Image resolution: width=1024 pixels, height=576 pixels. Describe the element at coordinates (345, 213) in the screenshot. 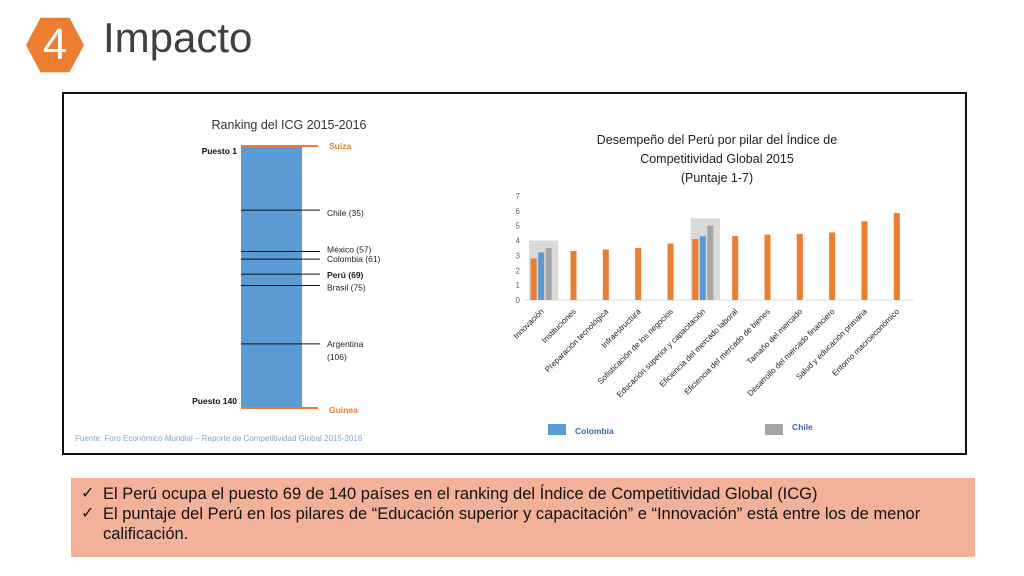

I see `ranking-marker-label: Chile (35)` at that location.